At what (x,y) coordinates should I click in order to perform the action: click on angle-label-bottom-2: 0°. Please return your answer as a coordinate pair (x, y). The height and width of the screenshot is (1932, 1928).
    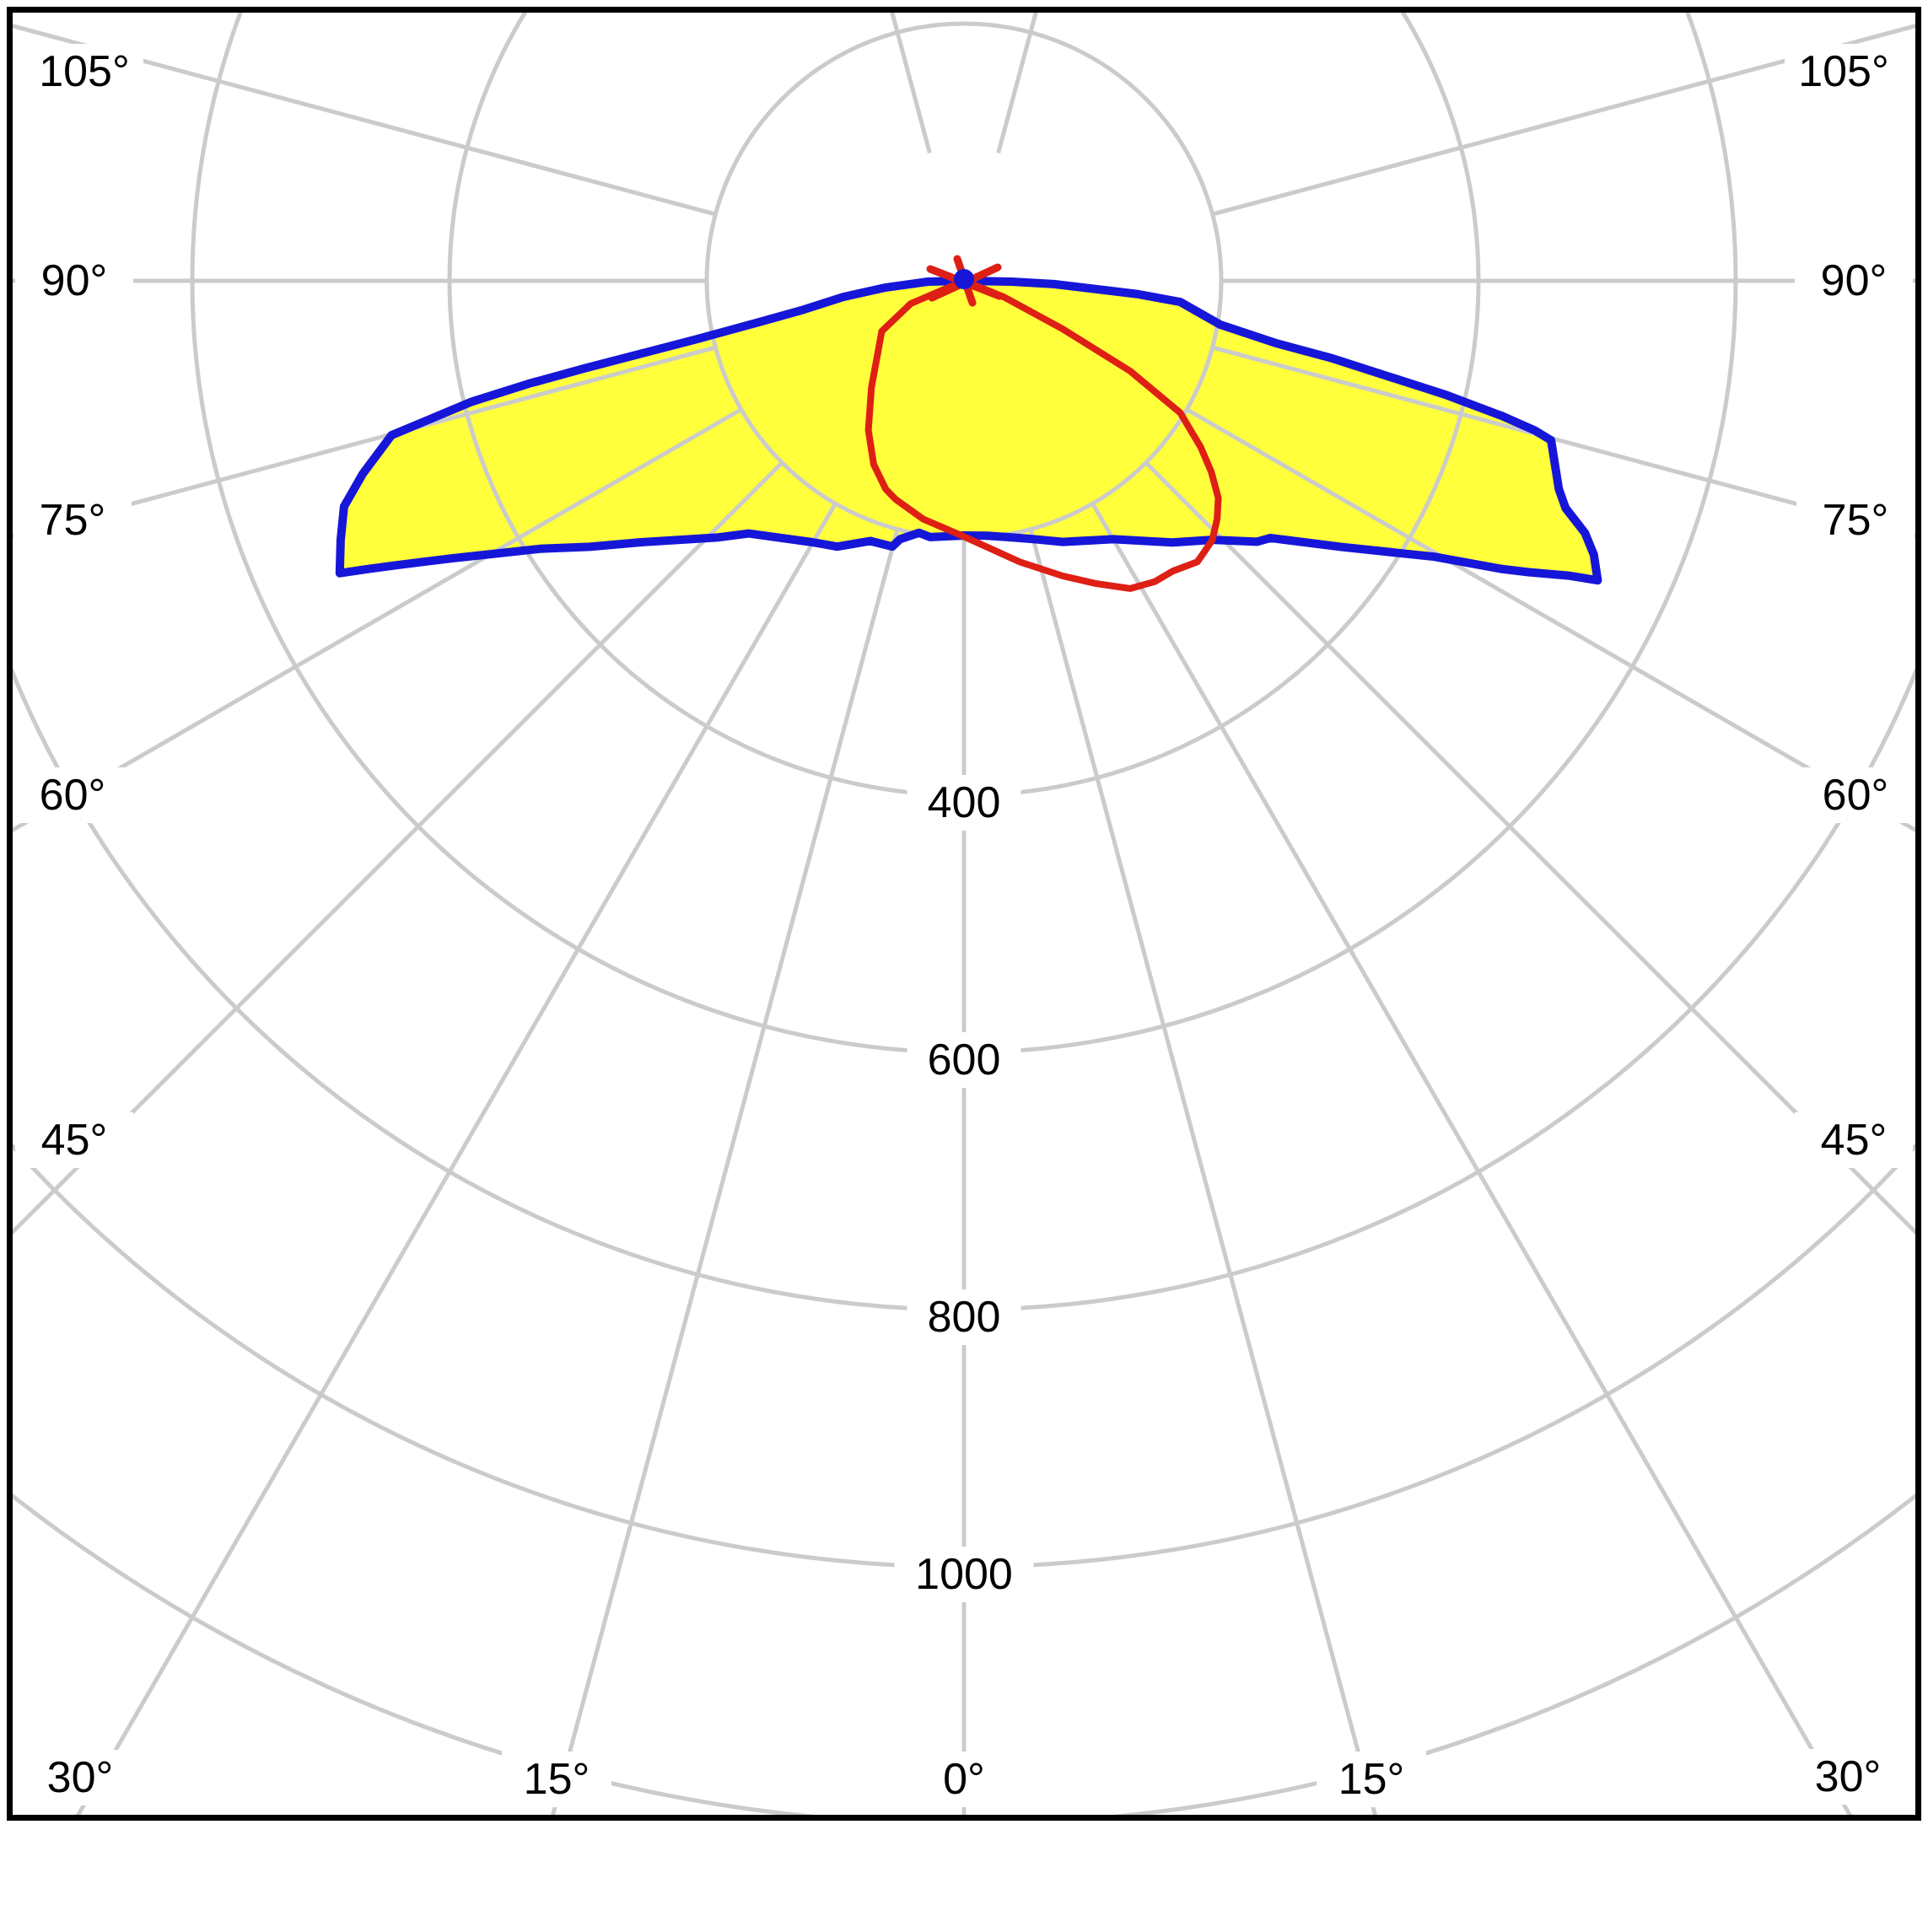
    Looking at the image, I should click on (964, 1780).